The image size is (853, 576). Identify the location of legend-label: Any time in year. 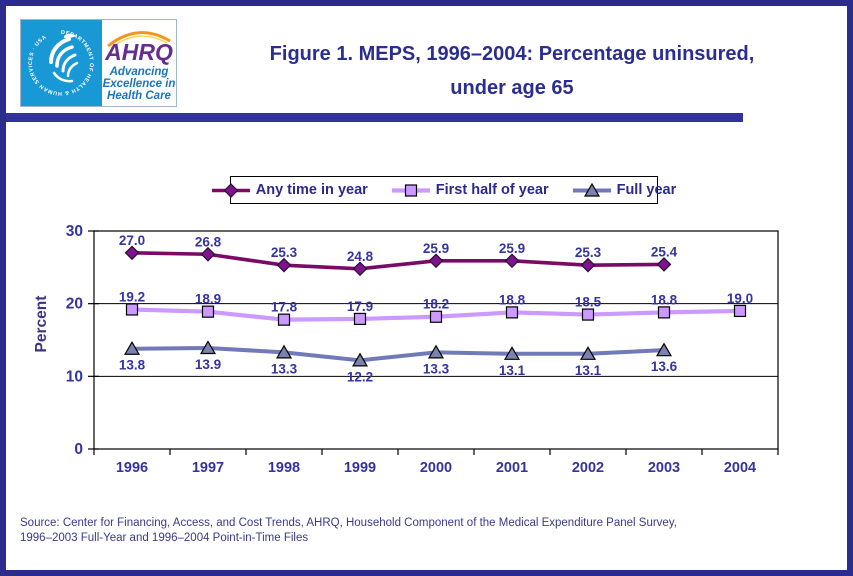
(311, 190).